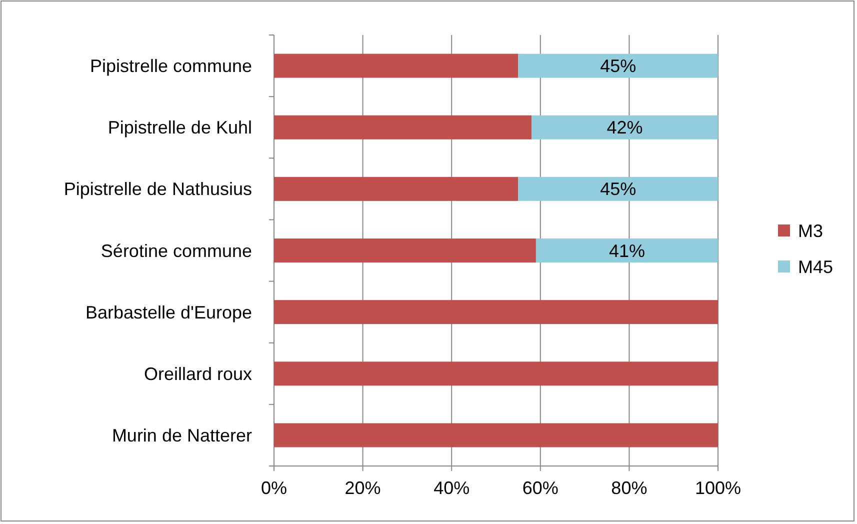 This screenshot has width=857, height=524. What do you see at coordinates (176, 250) in the screenshot?
I see `y-tick-label: Sérotine commune` at bounding box center [176, 250].